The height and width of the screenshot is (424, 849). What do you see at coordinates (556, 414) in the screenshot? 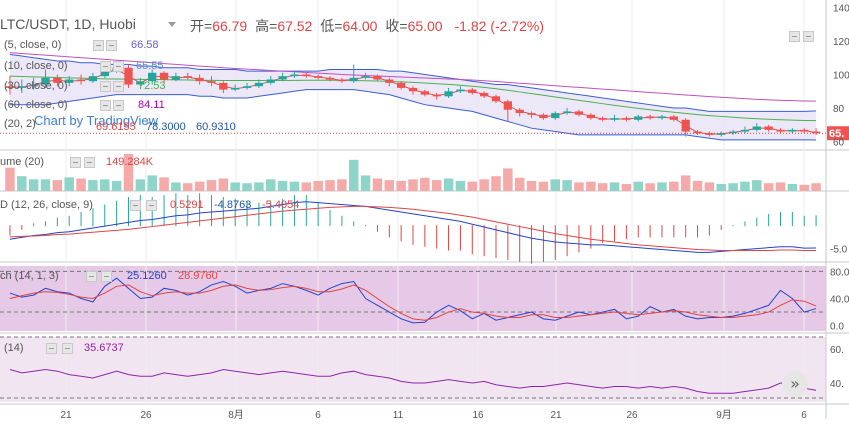
I see `x-tick-label: 21` at bounding box center [556, 414].